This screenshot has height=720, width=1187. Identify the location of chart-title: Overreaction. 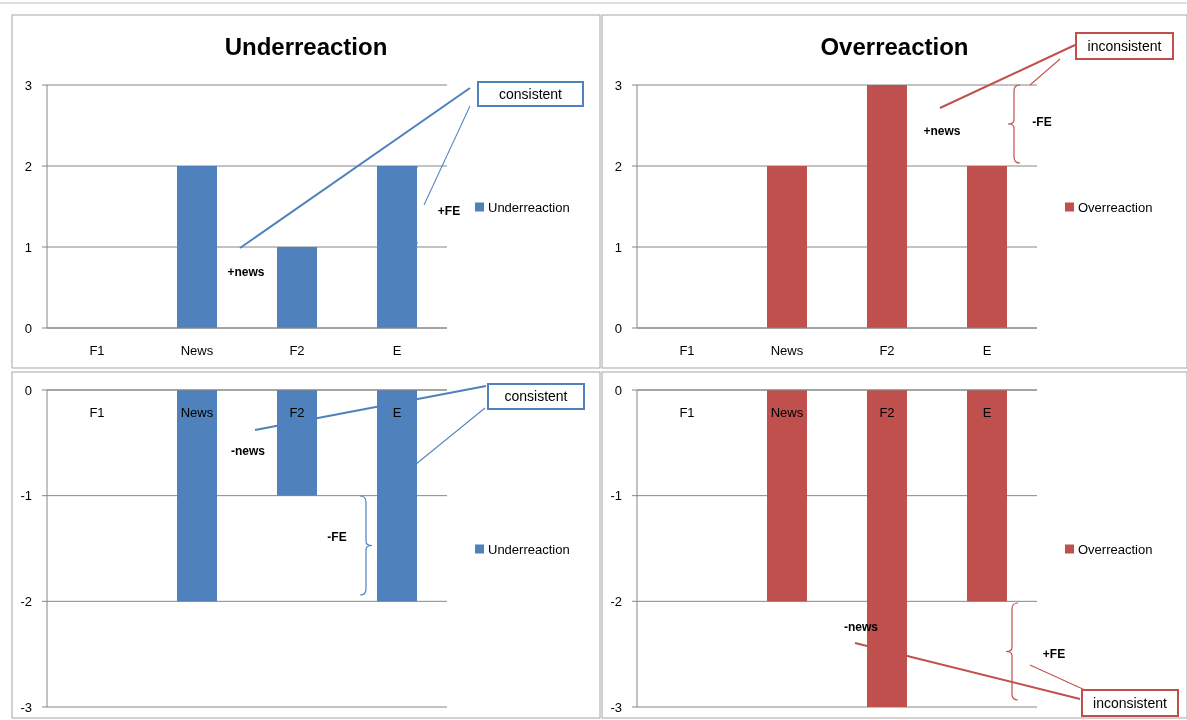
(894, 46).